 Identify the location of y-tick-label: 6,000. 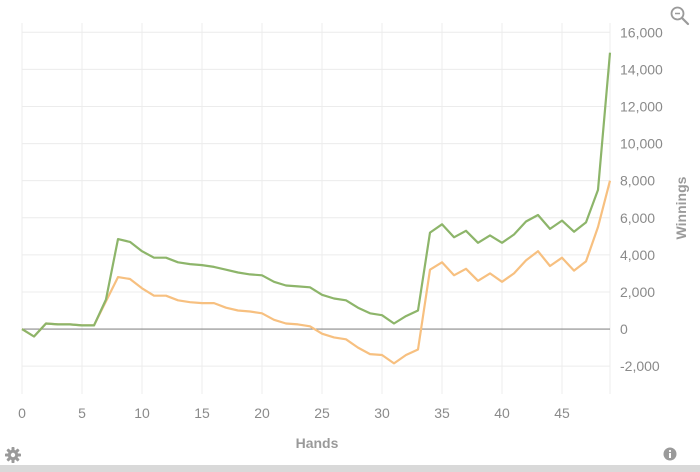
(637, 218).